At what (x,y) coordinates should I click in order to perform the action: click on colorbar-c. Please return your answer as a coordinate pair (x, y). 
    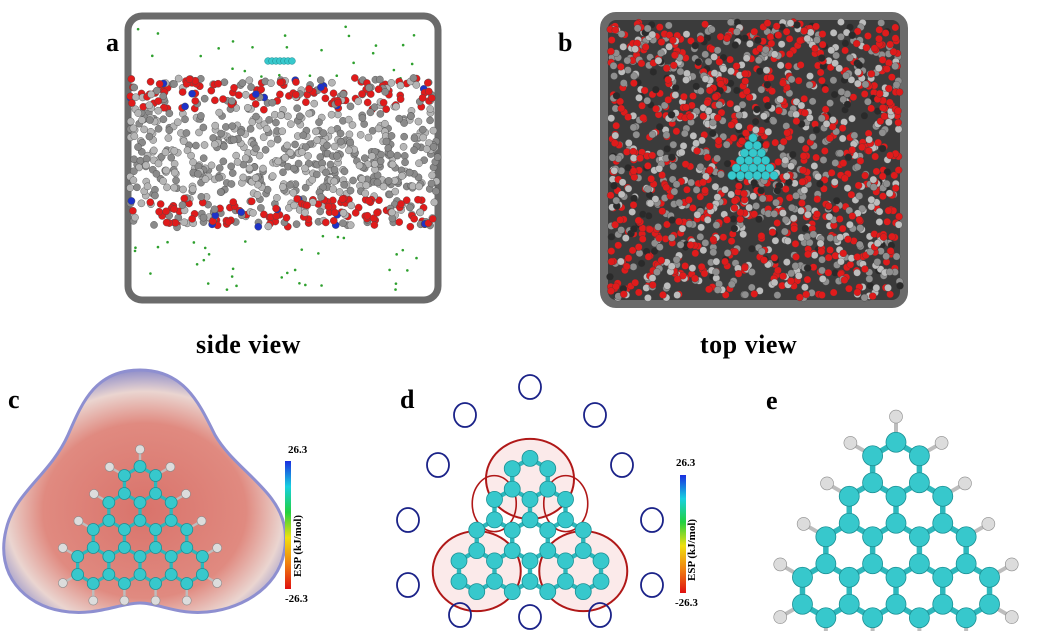
    Looking at the image, I should click on (288, 525).